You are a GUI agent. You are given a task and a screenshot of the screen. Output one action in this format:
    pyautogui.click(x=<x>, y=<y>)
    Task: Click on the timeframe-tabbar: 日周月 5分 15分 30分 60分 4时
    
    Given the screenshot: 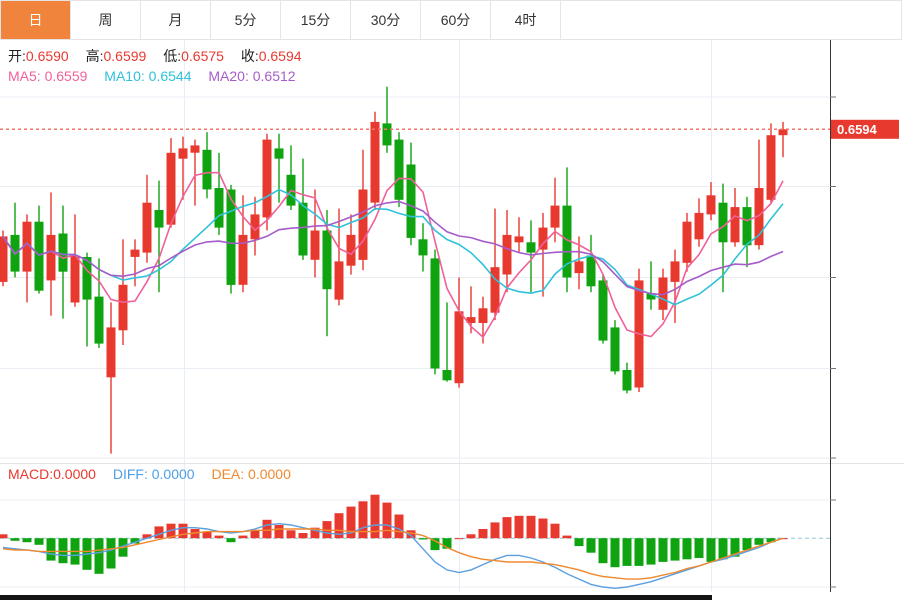 What is the action you would take?
    pyautogui.click(x=451, y=20)
    